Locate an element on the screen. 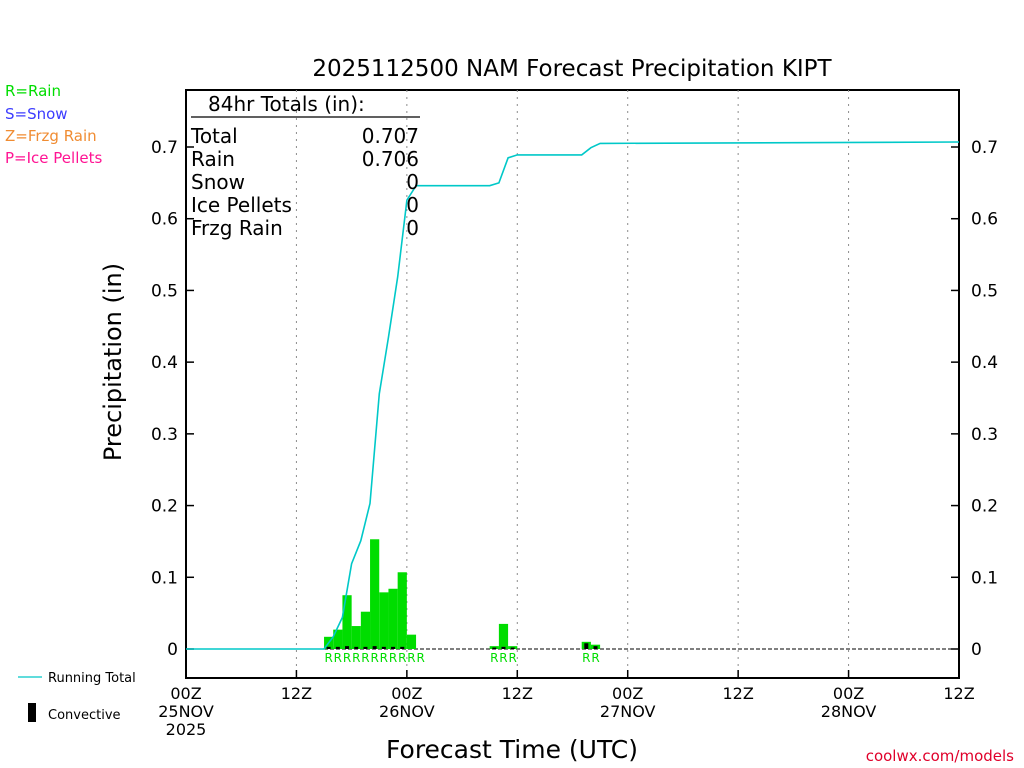 This screenshot has height=768, width=1024. precip-type-legend: R=Rain S=Snow Z=Frzg Rain P=Ice Pellets is located at coordinates (53, 124).